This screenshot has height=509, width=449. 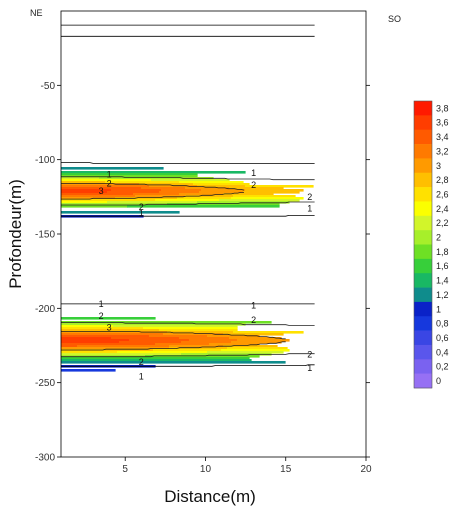 I want to click on x-tick-label: 15, so click(x=286, y=469).